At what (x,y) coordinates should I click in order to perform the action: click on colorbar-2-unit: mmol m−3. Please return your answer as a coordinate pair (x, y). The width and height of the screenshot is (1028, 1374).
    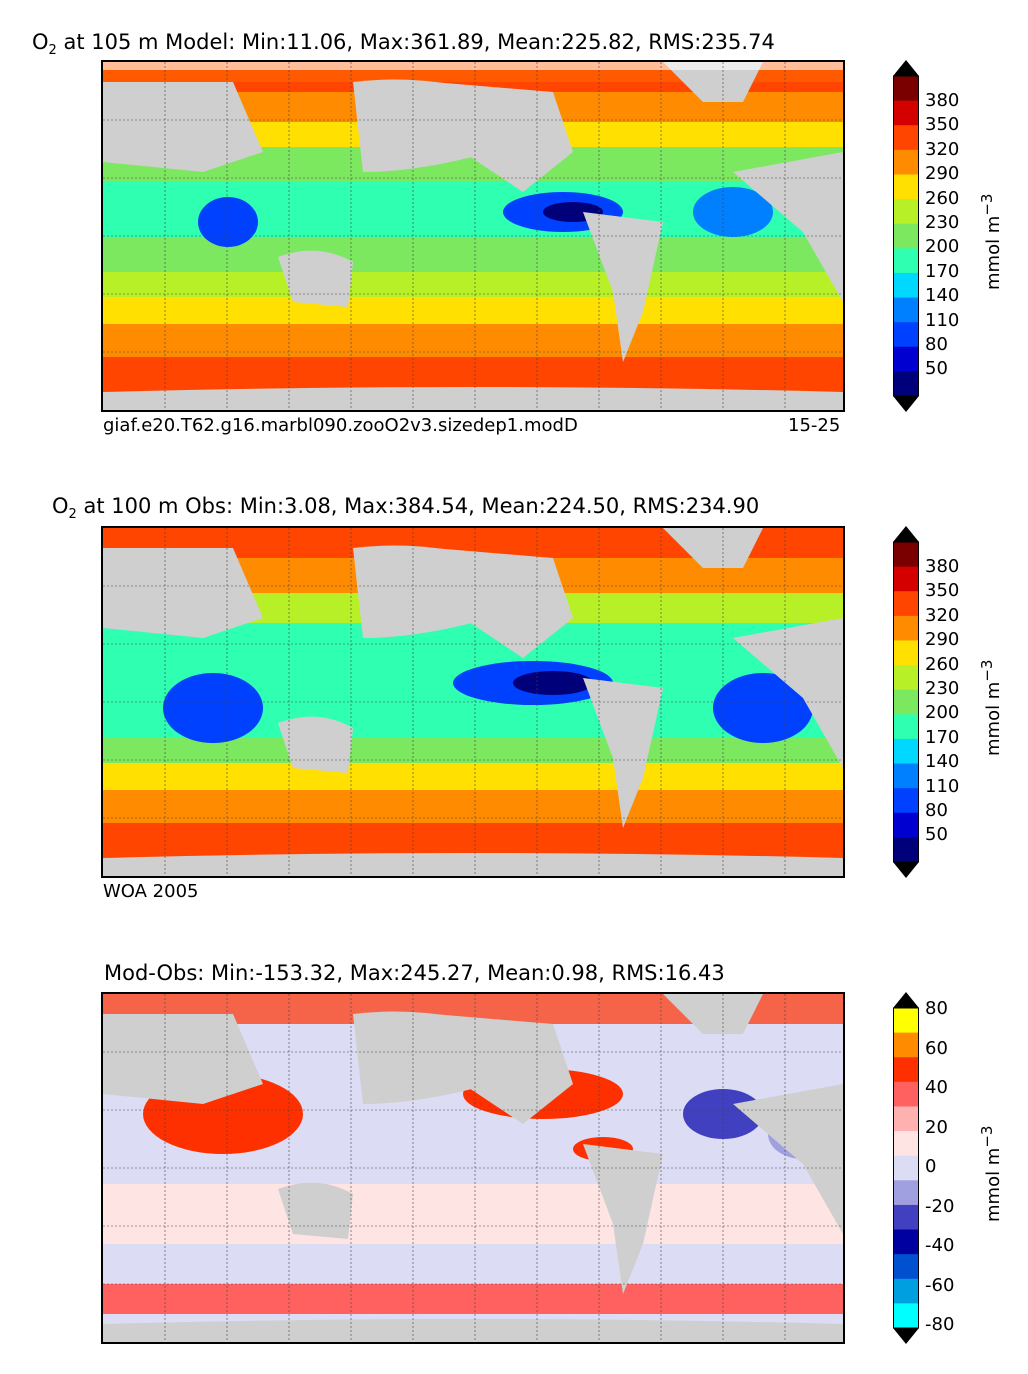
    Looking at the image, I should click on (991, 707).